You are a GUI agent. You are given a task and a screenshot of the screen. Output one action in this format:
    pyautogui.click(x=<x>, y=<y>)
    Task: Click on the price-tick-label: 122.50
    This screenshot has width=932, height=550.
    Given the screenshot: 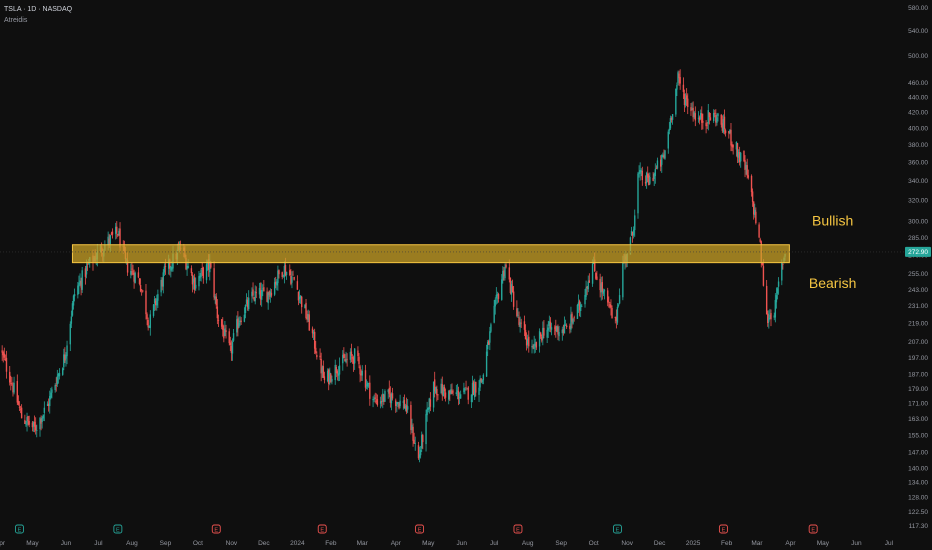 What is the action you would take?
    pyautogui.click(x=918, y=512)
    